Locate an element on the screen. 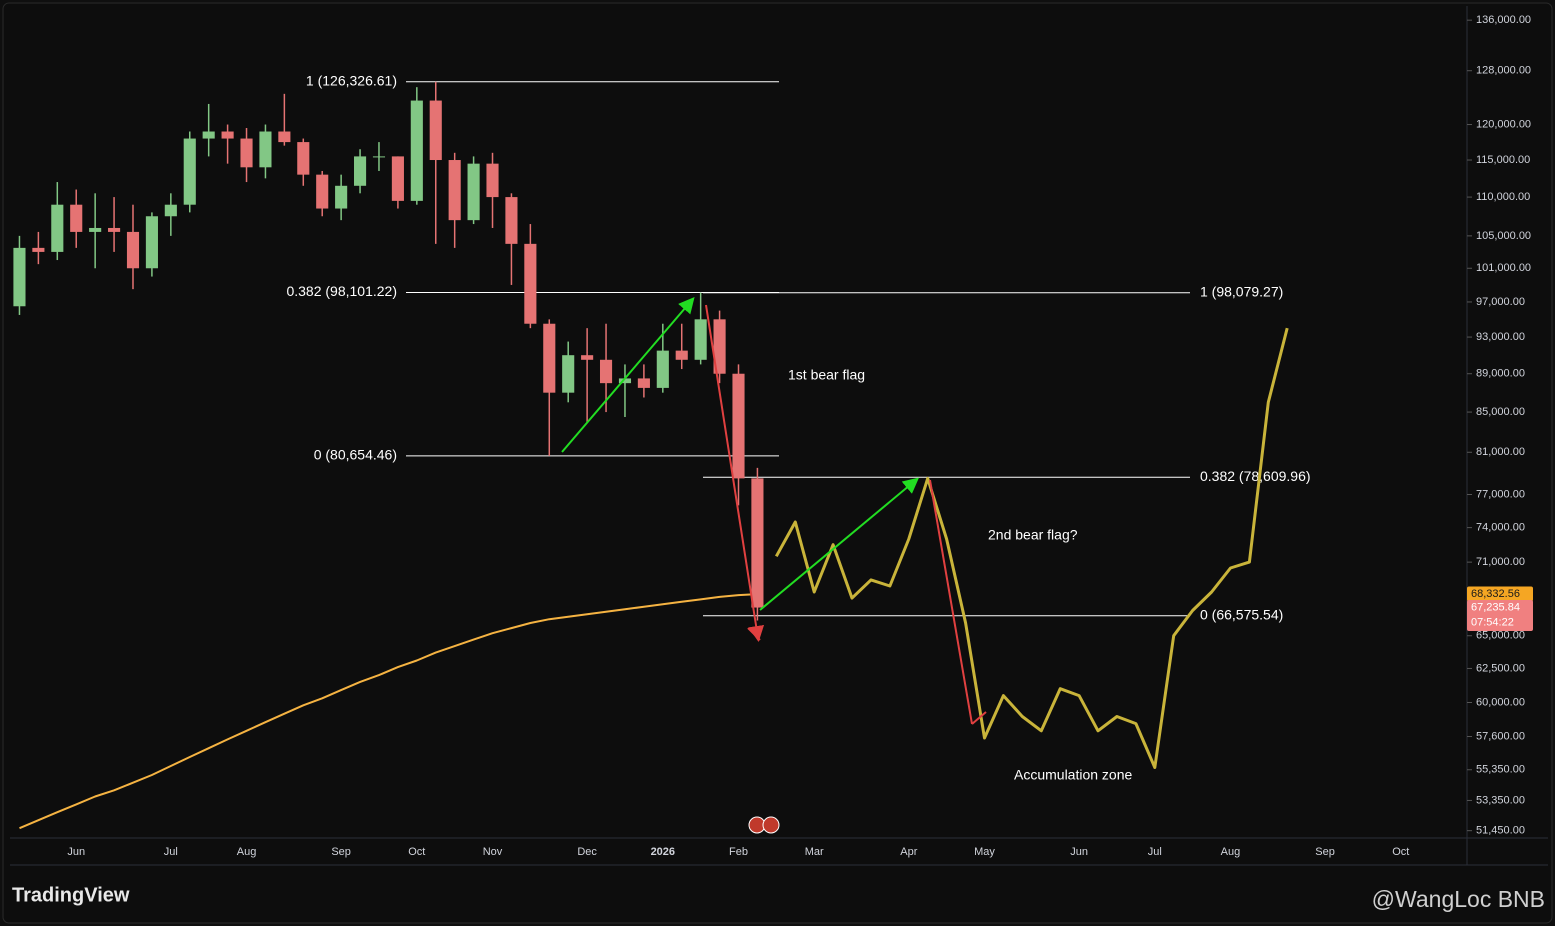  y-tick-label: 57,600.00 is located at coordinates (1500, 736).